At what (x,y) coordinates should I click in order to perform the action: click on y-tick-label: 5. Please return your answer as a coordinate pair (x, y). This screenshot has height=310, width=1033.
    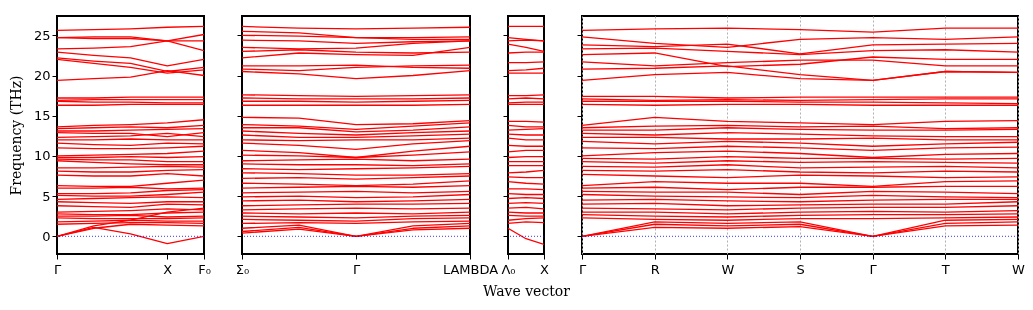
    Looking at the image, I should click on (46, 196).